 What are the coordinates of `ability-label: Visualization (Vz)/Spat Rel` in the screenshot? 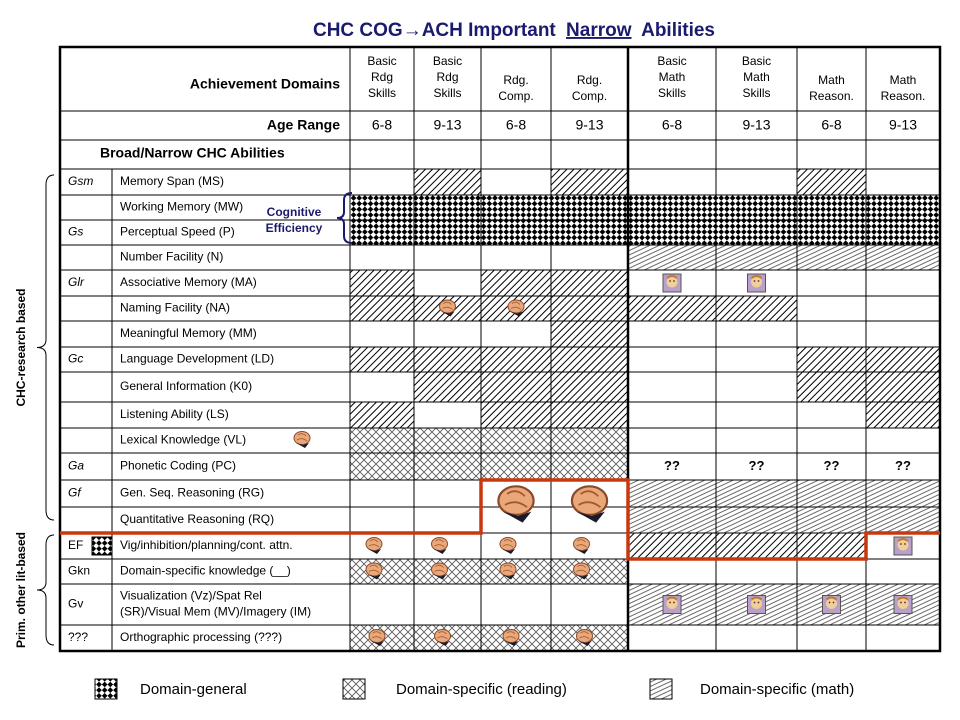 It's located at (191, 596).